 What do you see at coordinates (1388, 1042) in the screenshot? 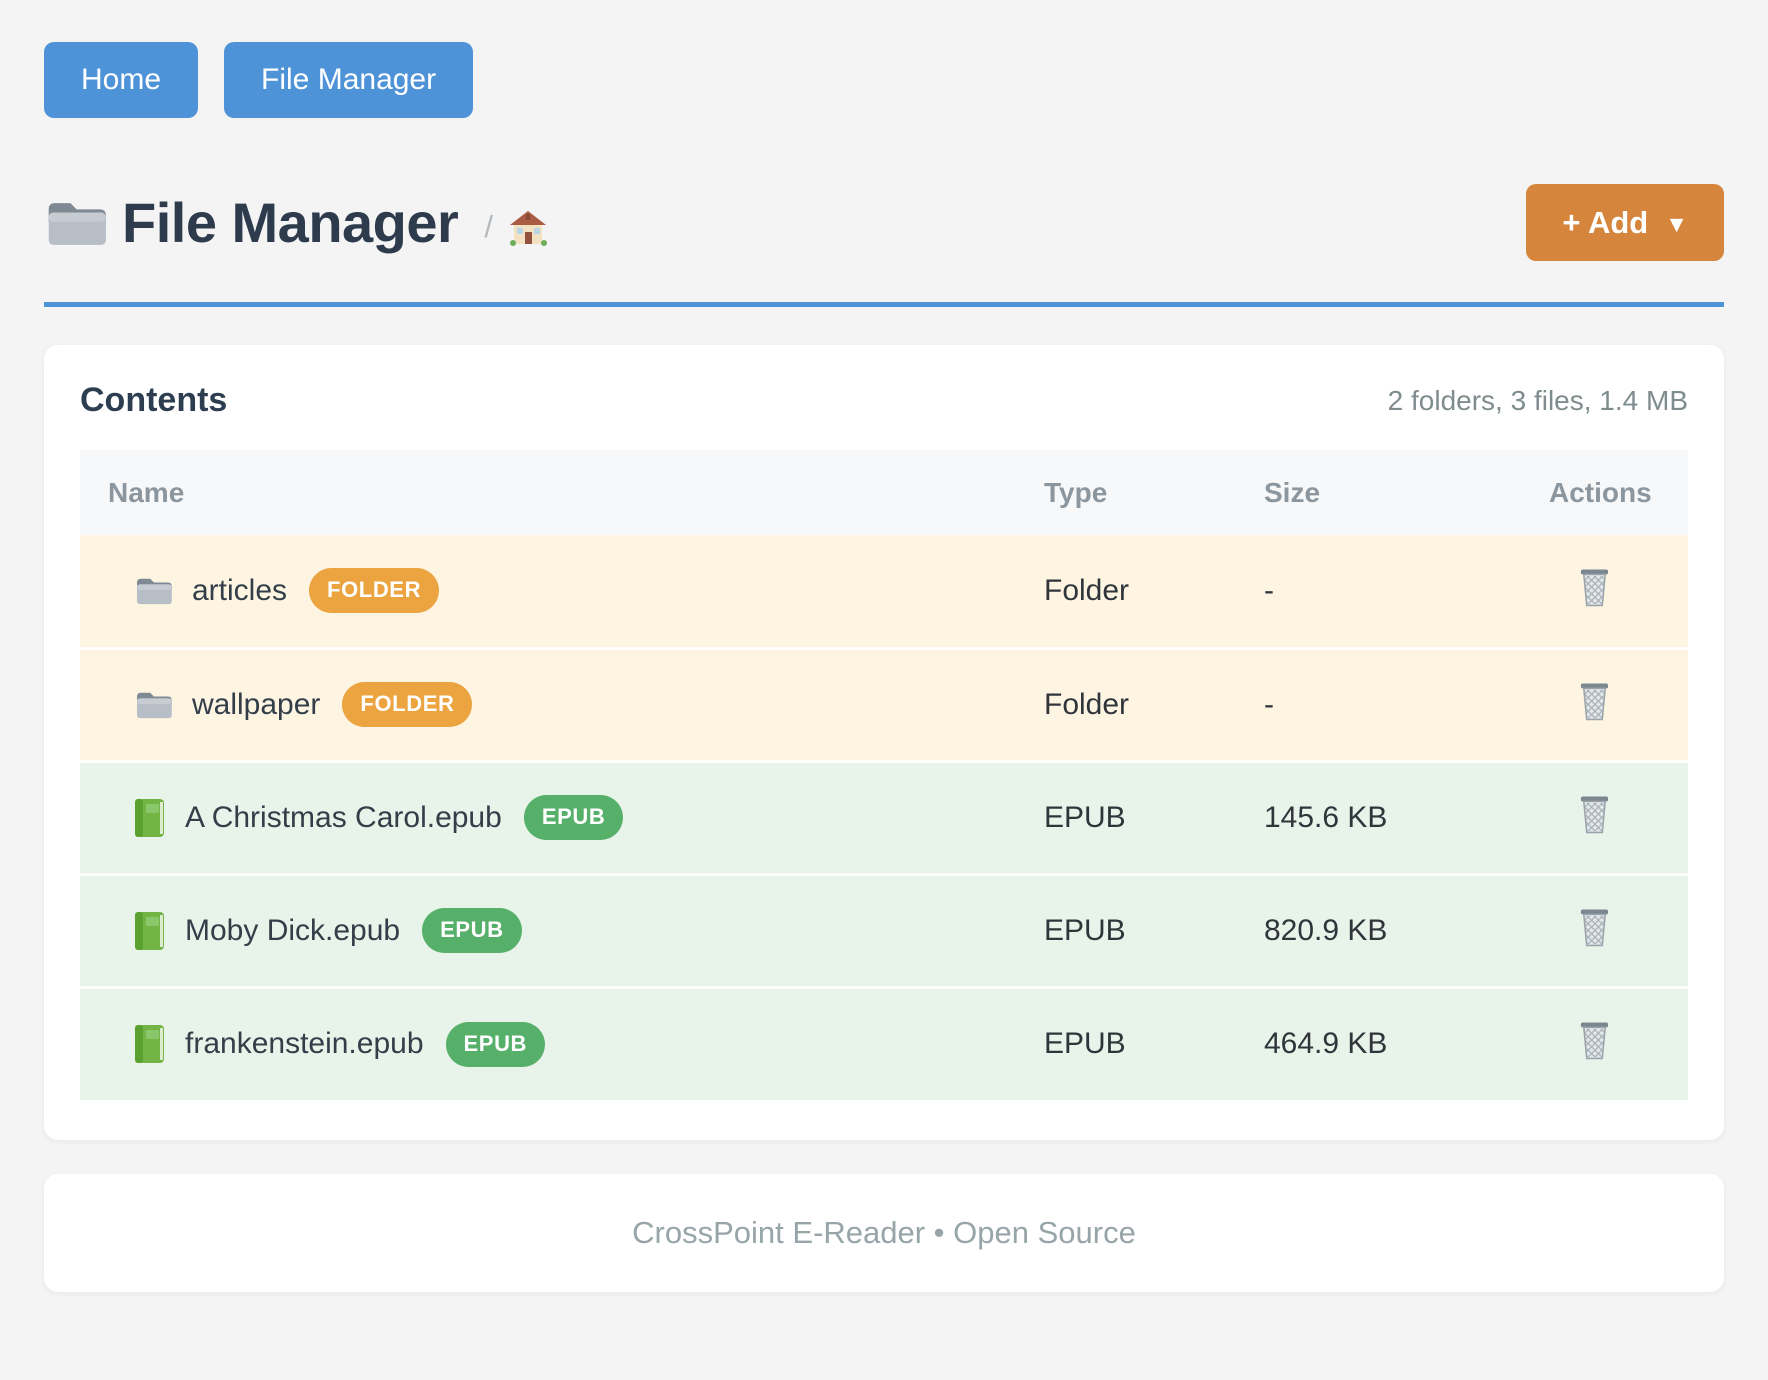
I see `item-size: 464.9 KB` at bounding box center [1388, 1042].